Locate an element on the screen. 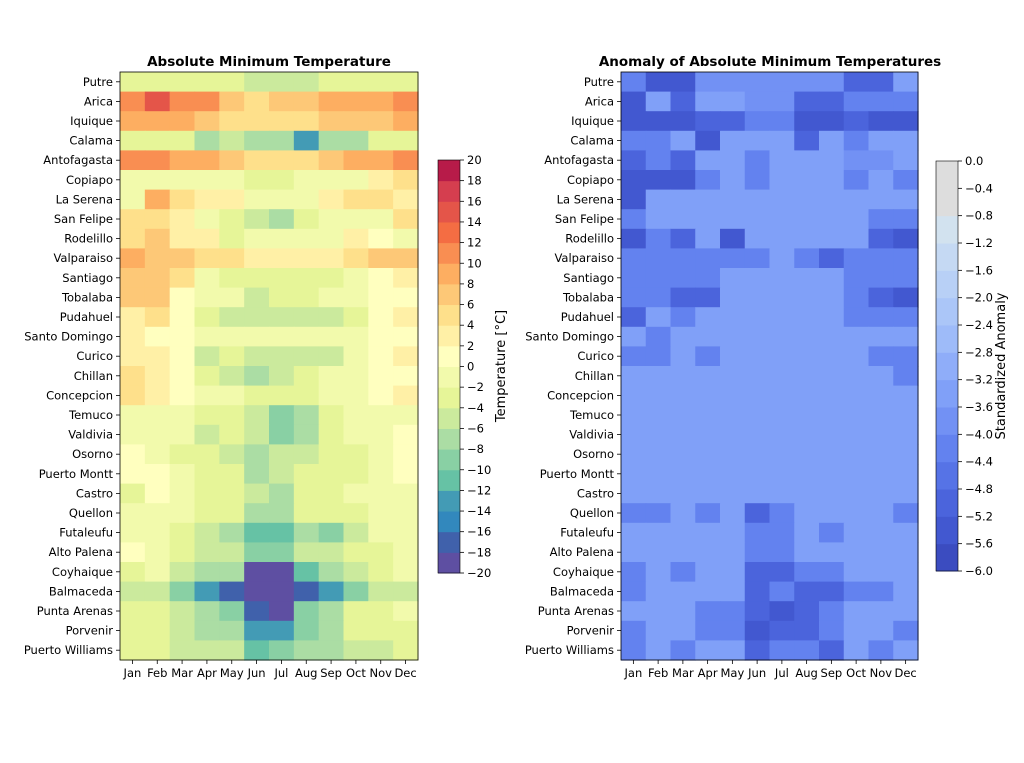  colorbar-tick-label: 10 is located at coordinates (474, 263).